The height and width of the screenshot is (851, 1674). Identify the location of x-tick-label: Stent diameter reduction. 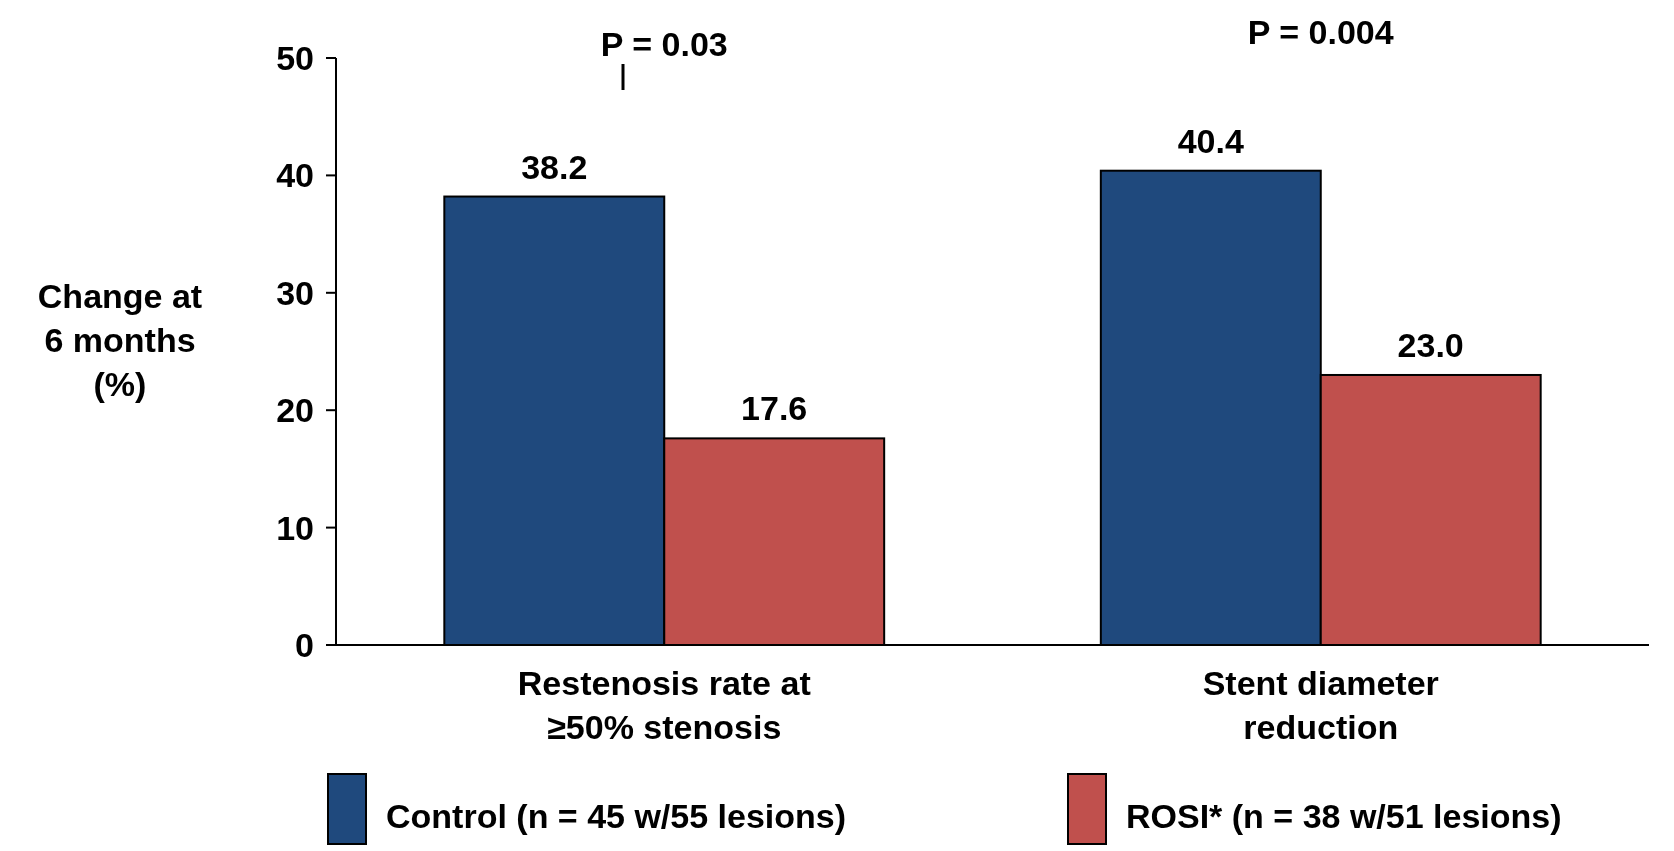
(1320, 705).